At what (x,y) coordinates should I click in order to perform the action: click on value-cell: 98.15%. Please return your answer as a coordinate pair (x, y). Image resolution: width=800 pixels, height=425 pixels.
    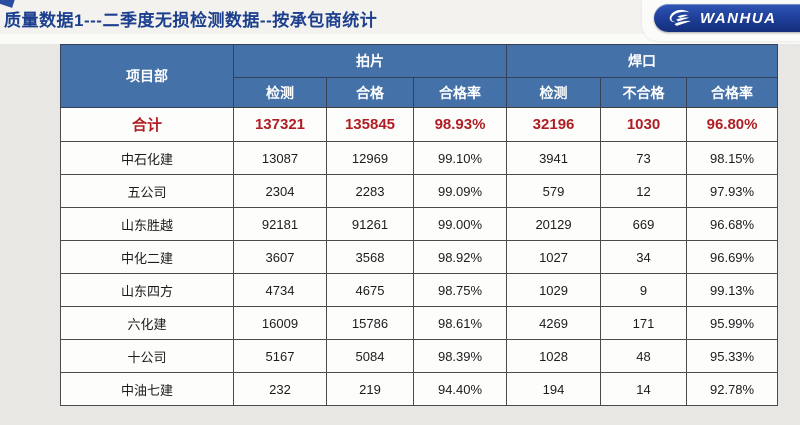
    Looking at the image, I should click on (732, 158).